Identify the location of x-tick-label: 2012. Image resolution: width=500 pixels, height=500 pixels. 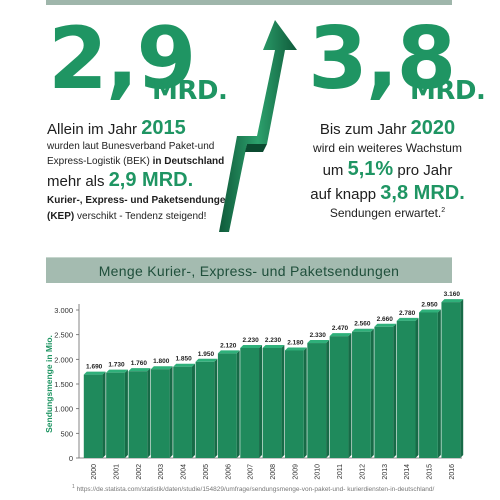
(362, 472).